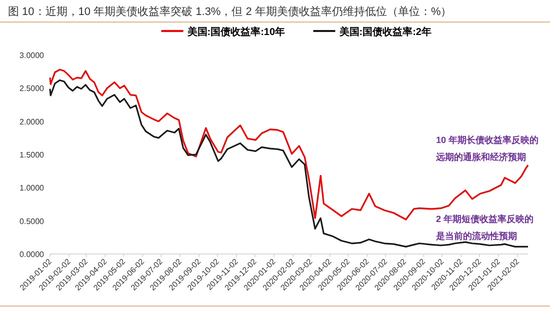  I want to click on chart-title: 图 10：近期，10 年期美债收益率突破 1.3%，但 2 年期美债收益率仍维持低位（单位：%）, so click(230, 11).